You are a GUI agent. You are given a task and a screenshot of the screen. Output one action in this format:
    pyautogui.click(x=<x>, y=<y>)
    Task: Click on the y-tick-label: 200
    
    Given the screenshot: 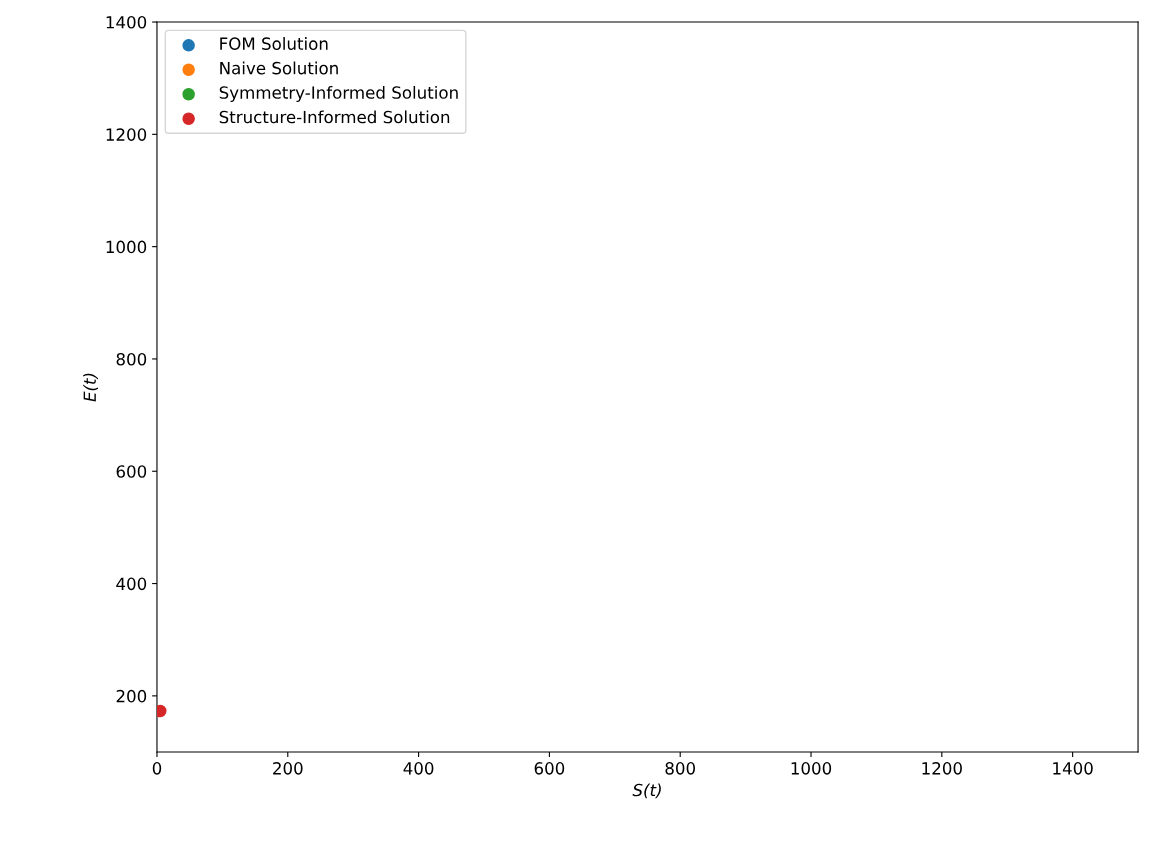 What is the action you would take?
    pyautogui.click(x=131, y=696)
    